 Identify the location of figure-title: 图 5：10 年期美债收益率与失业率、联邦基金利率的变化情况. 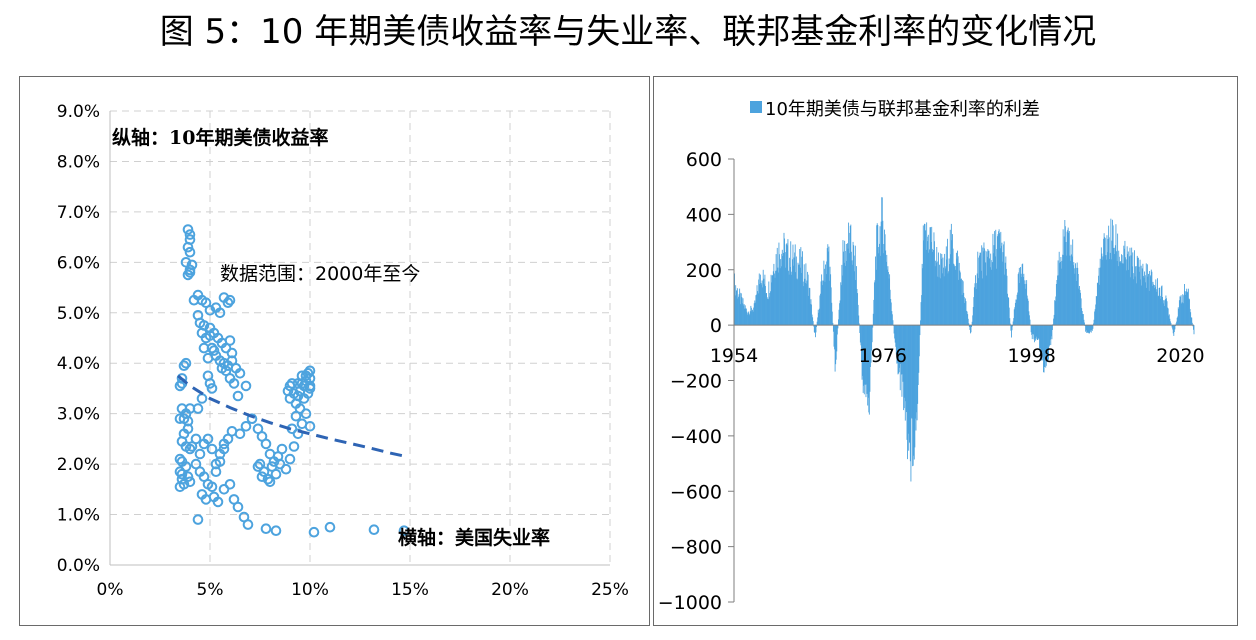
(628, 32).